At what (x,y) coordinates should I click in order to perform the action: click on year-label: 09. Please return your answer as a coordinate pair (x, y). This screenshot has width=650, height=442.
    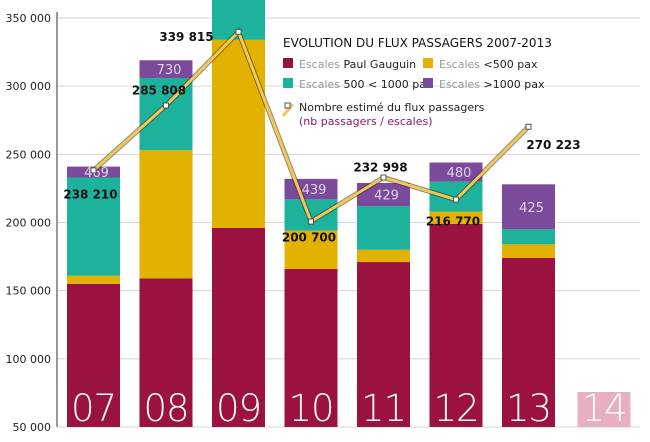
    Looking at the image, I should click on (238, 408).